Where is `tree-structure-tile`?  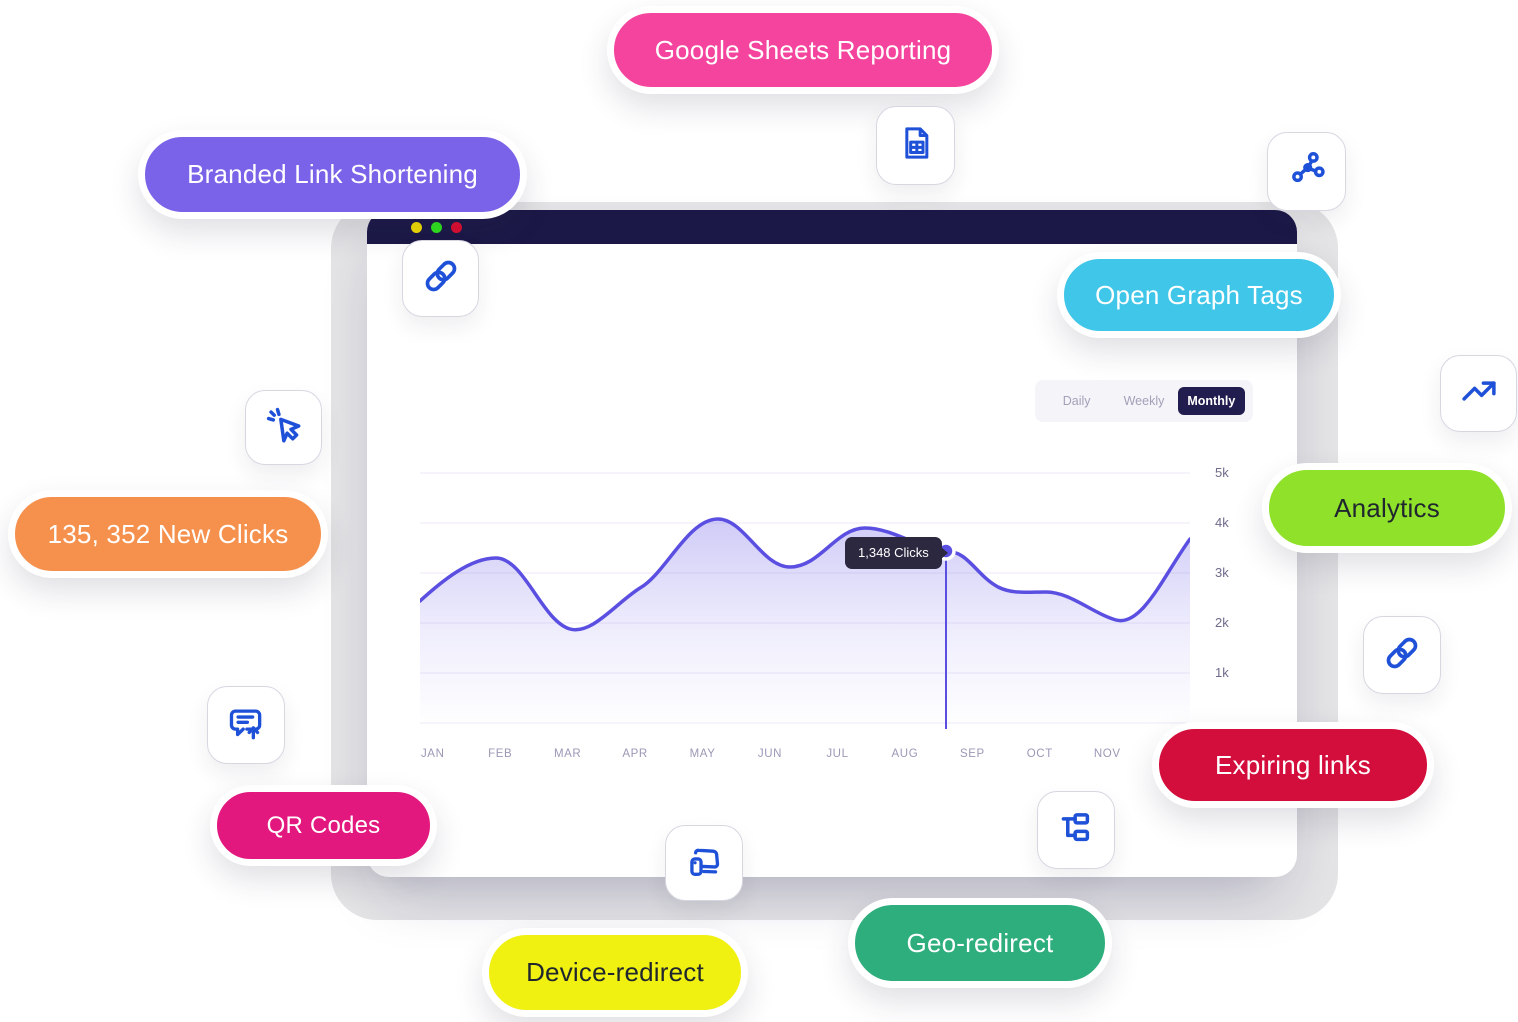
tree-structure-tile is located at coordinates (1076, 830).